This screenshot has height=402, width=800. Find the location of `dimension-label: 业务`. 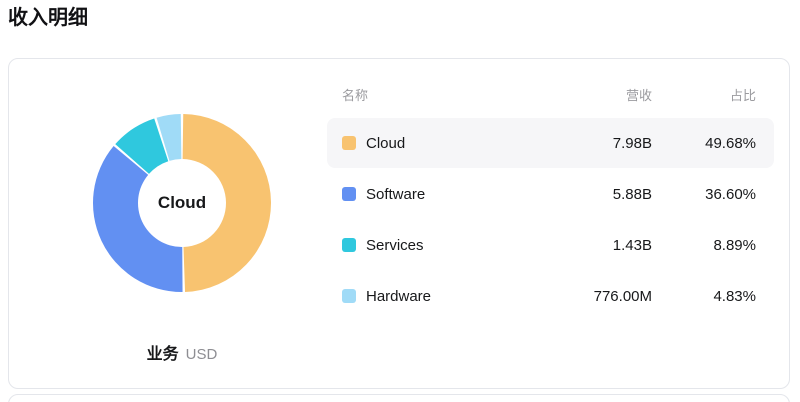

dimension-label: 业务 is located at coordinates (162, 354).